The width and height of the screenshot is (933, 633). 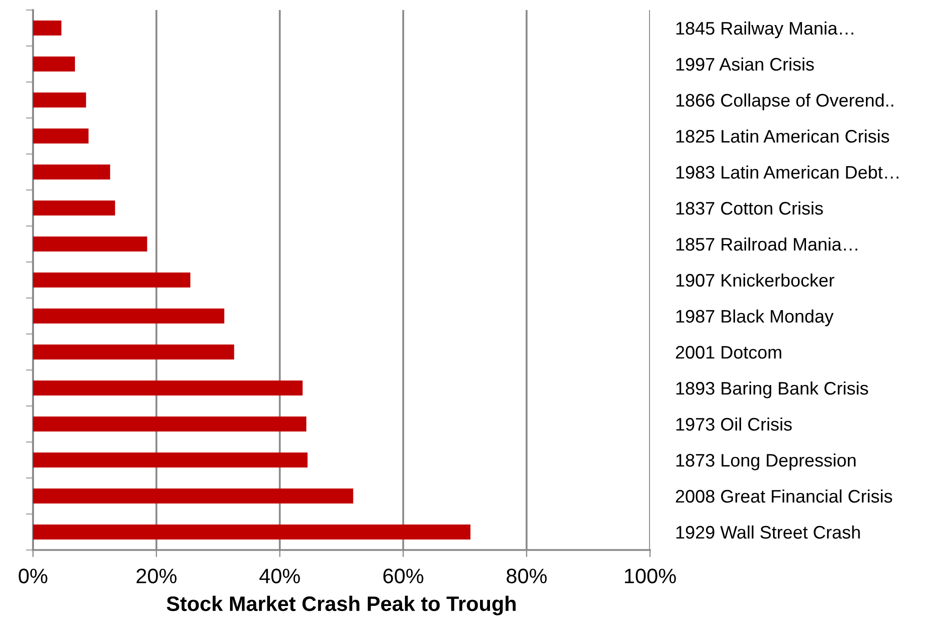 I want to click on x-tick-label: 60%, so click(x=403, y=576).